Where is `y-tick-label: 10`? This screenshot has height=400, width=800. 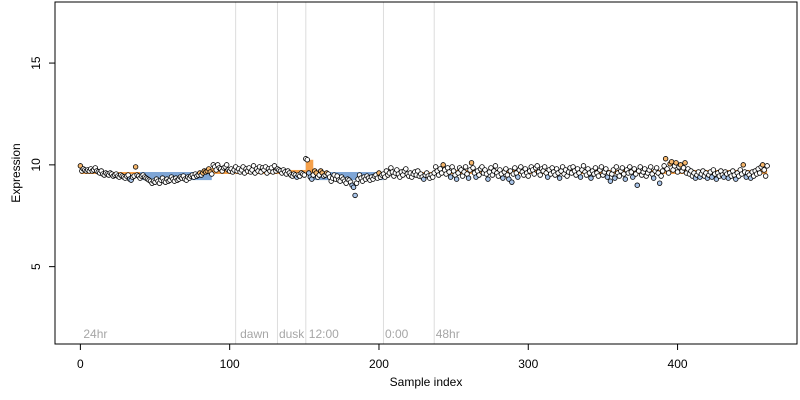
y-tick-label: 10 is located at coordinates (36, 165).